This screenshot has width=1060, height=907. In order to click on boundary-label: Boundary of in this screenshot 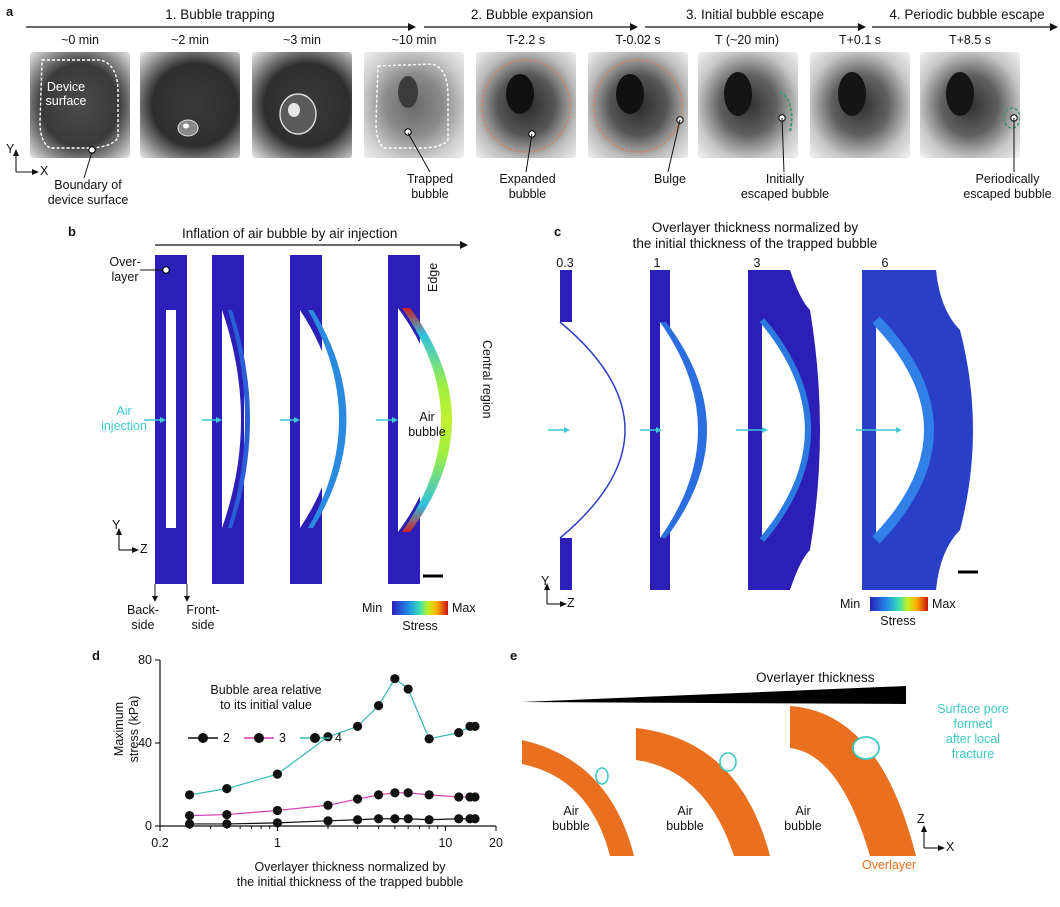, I will do `click(88, 185)`.